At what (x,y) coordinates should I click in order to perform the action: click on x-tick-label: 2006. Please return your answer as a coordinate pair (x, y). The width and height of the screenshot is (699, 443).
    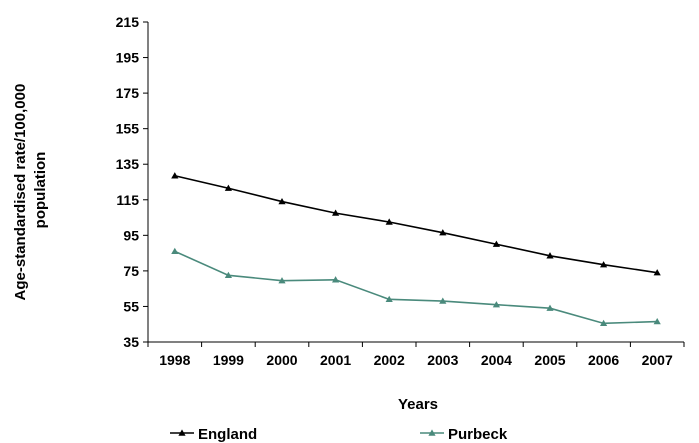
    Looking at the image, I should click on (603, 360).